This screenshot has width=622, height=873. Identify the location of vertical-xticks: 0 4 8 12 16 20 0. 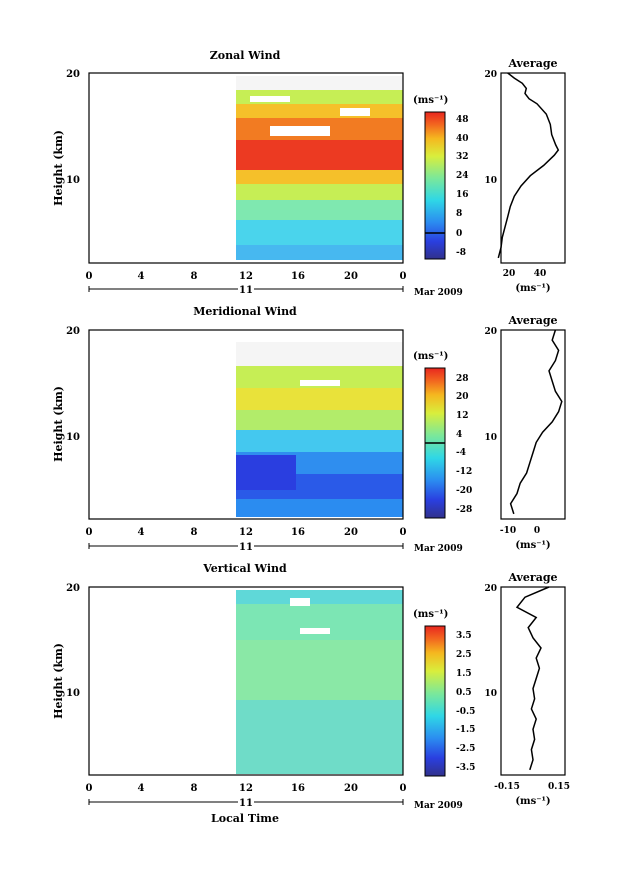
(246, 788).